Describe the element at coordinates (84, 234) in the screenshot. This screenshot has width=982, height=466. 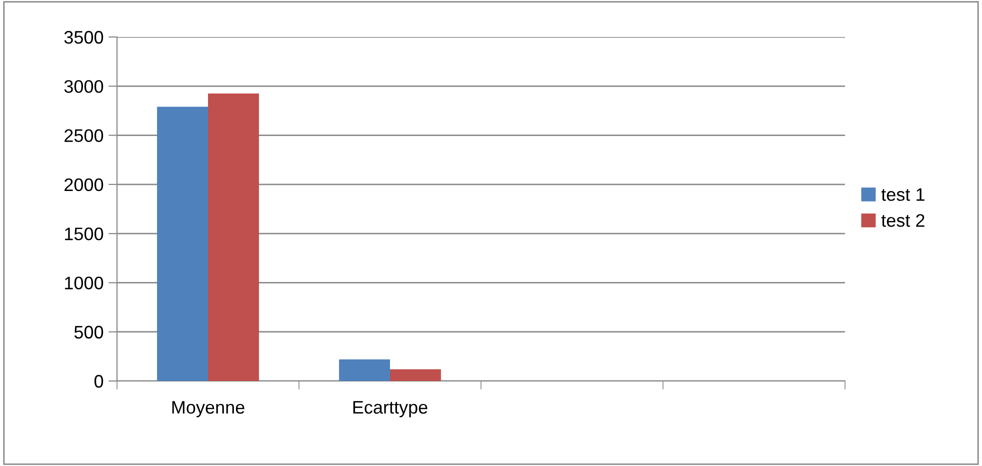
I see `y-tick-label: 1500` at that location.